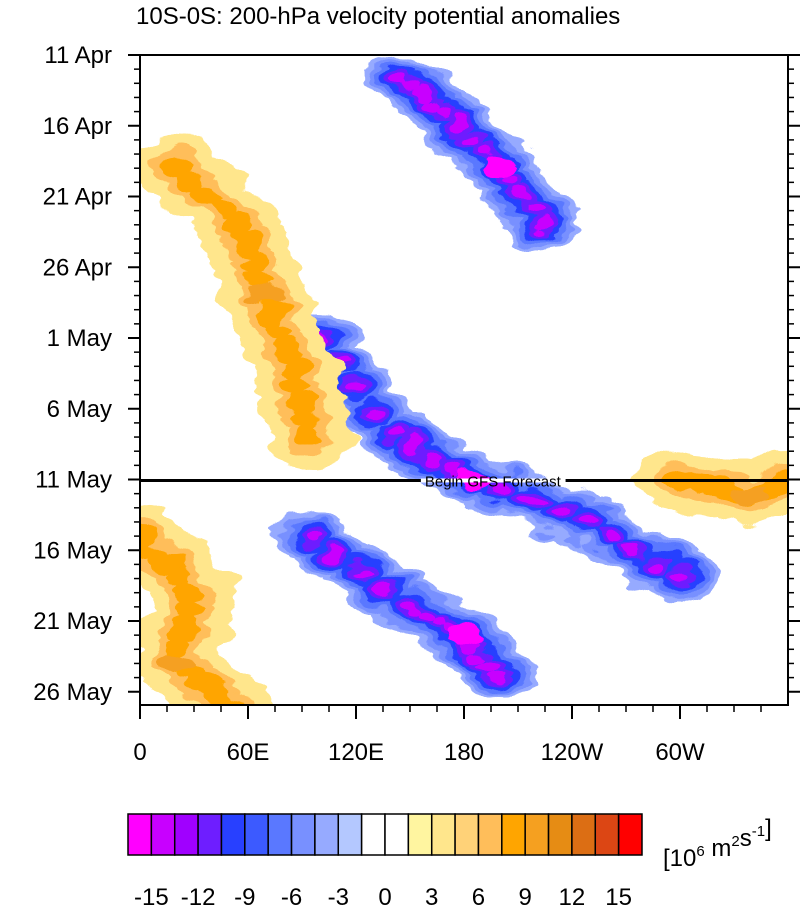 The width and height of the screenshot is (812, 915). What do you see at coordinates (77, 197) in the screenshot?
I see `y-tick-label-2: 21 Apr` at bounding box center [77, 197].